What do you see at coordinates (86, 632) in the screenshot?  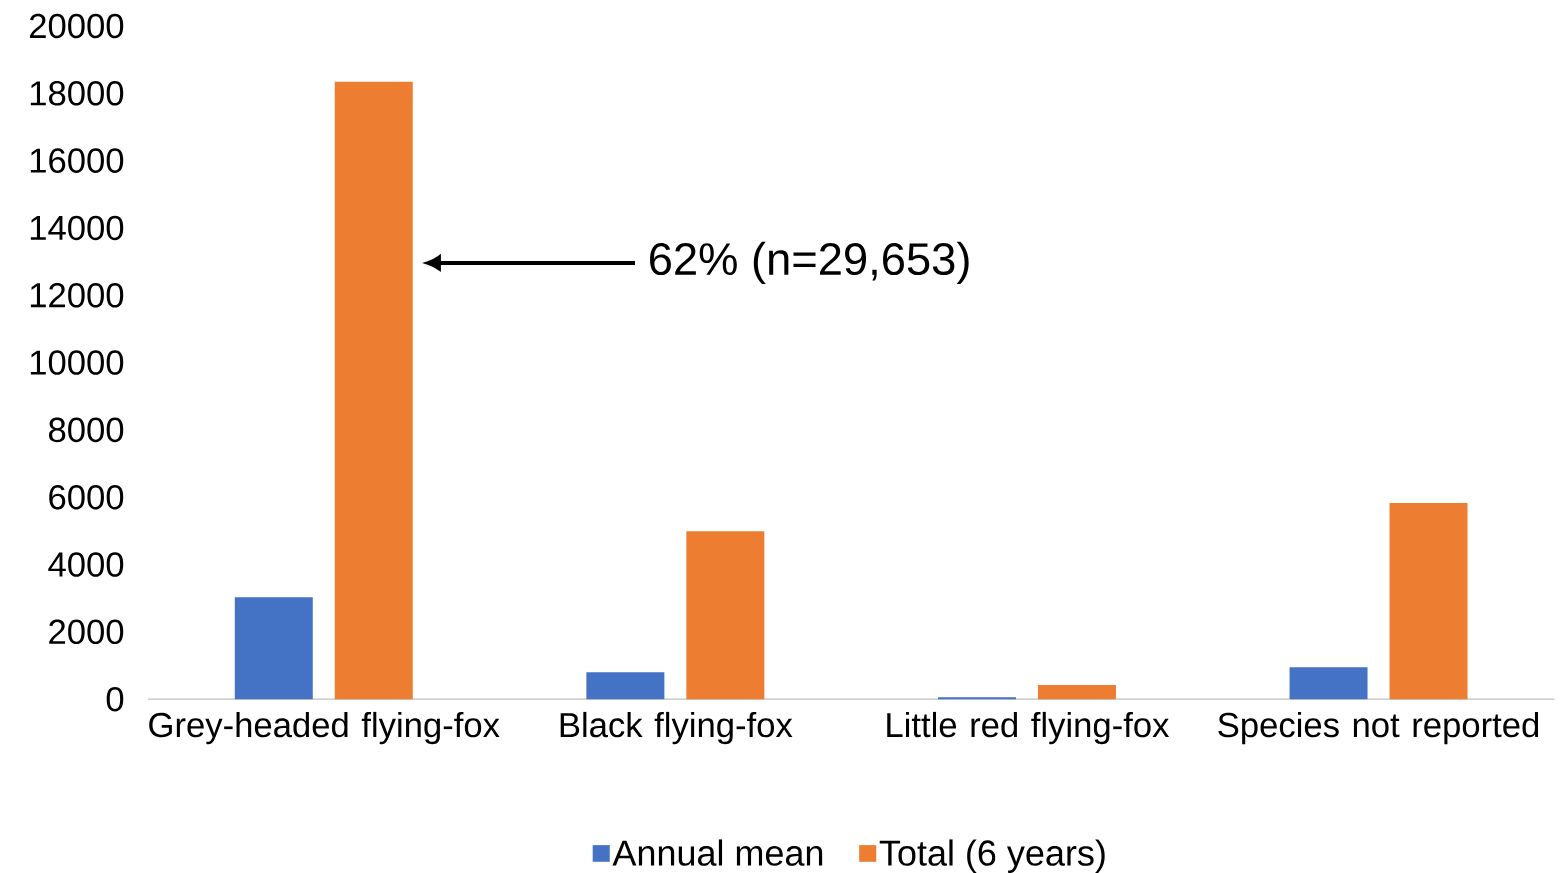 I see `y-tick-label: 2000` at bounding box center [86, 632].